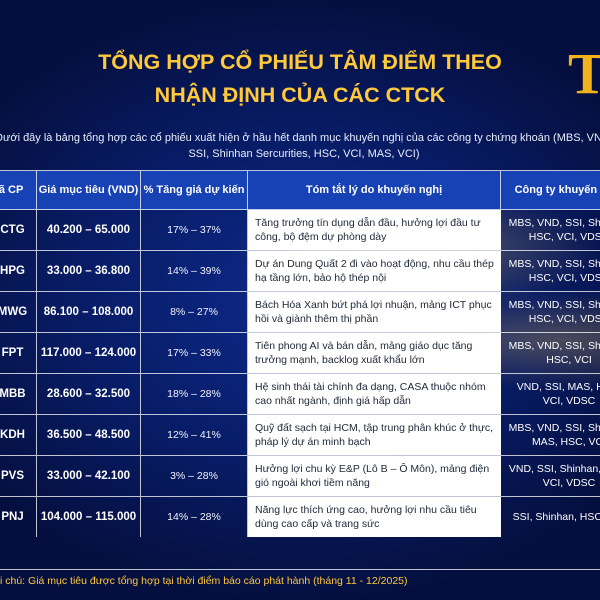 The height and width of the screenshot is (600, 600). What do you see at coordinates (89, 435) in the screenshot?
I see `target-price: 36.500 – 48.500` at bounding box center [89, 435].